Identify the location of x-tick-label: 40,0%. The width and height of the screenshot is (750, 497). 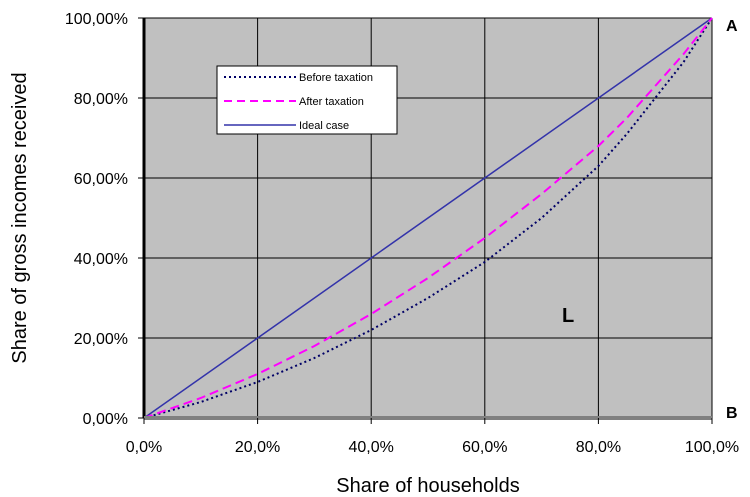
(371, 447).